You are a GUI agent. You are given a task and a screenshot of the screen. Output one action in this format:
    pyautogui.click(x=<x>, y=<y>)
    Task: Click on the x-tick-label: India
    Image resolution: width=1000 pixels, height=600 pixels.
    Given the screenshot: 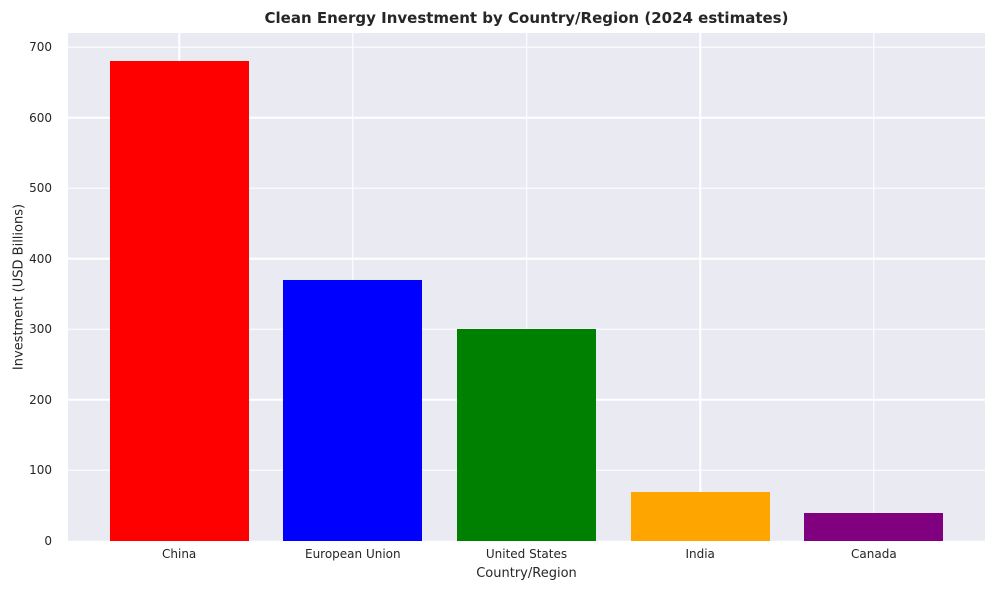 What is the action you would take?
    pyautogui.click(x=700, y=554)
    